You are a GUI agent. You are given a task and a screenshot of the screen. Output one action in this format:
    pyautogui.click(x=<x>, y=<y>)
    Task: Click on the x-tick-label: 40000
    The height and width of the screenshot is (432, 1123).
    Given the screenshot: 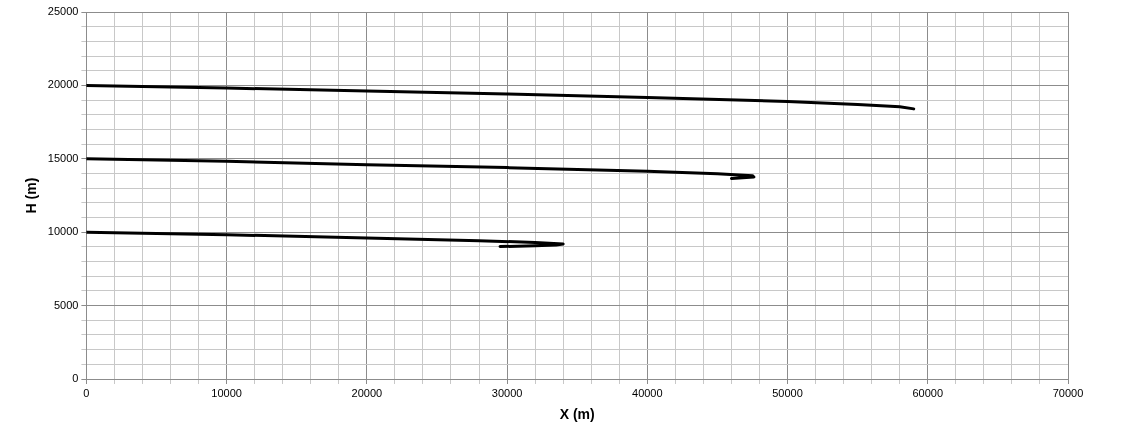 What is the action you would take?
    pyautogui.click(x=647, y=392)
    